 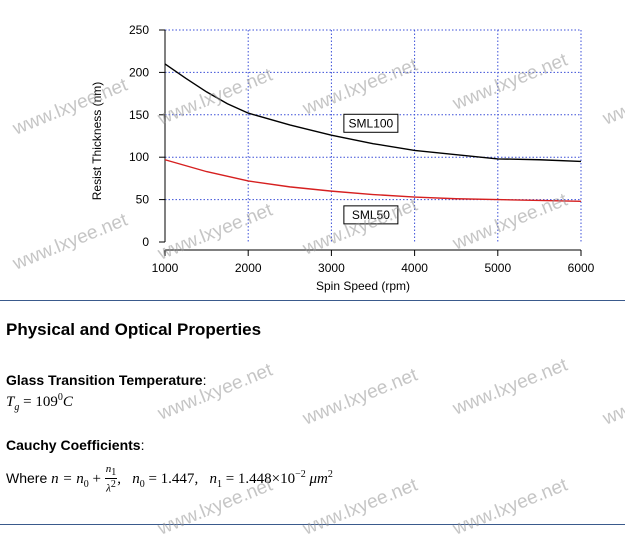 What do you see at coordinates (248, 268) in the screenshot?
I see `x-tick-label: 2000` at bounding box center [248, 268].